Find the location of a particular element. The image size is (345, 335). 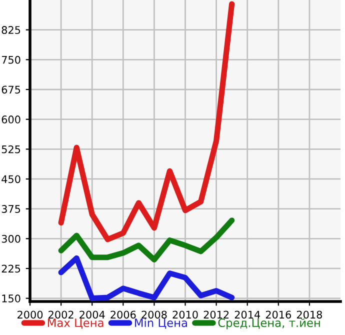

x-tick-label: 2000 is located at coordinates (30, 314).